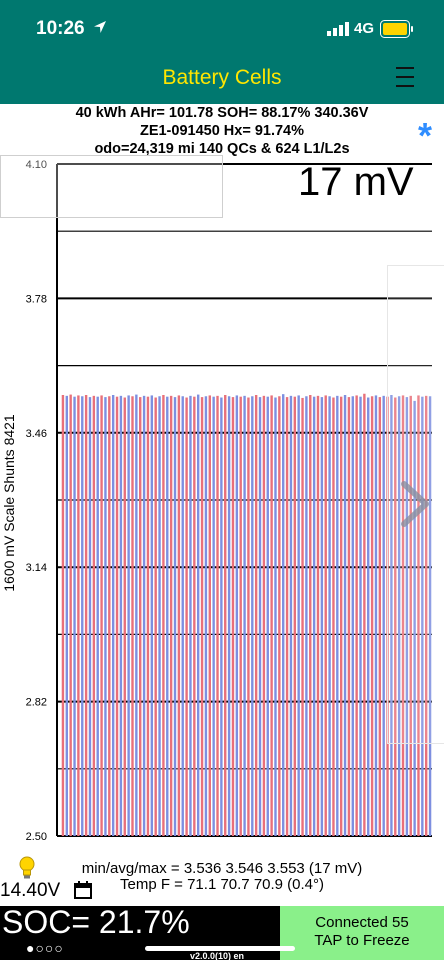  I want to click on y-tick-label: 3.78, so click(36, 299).